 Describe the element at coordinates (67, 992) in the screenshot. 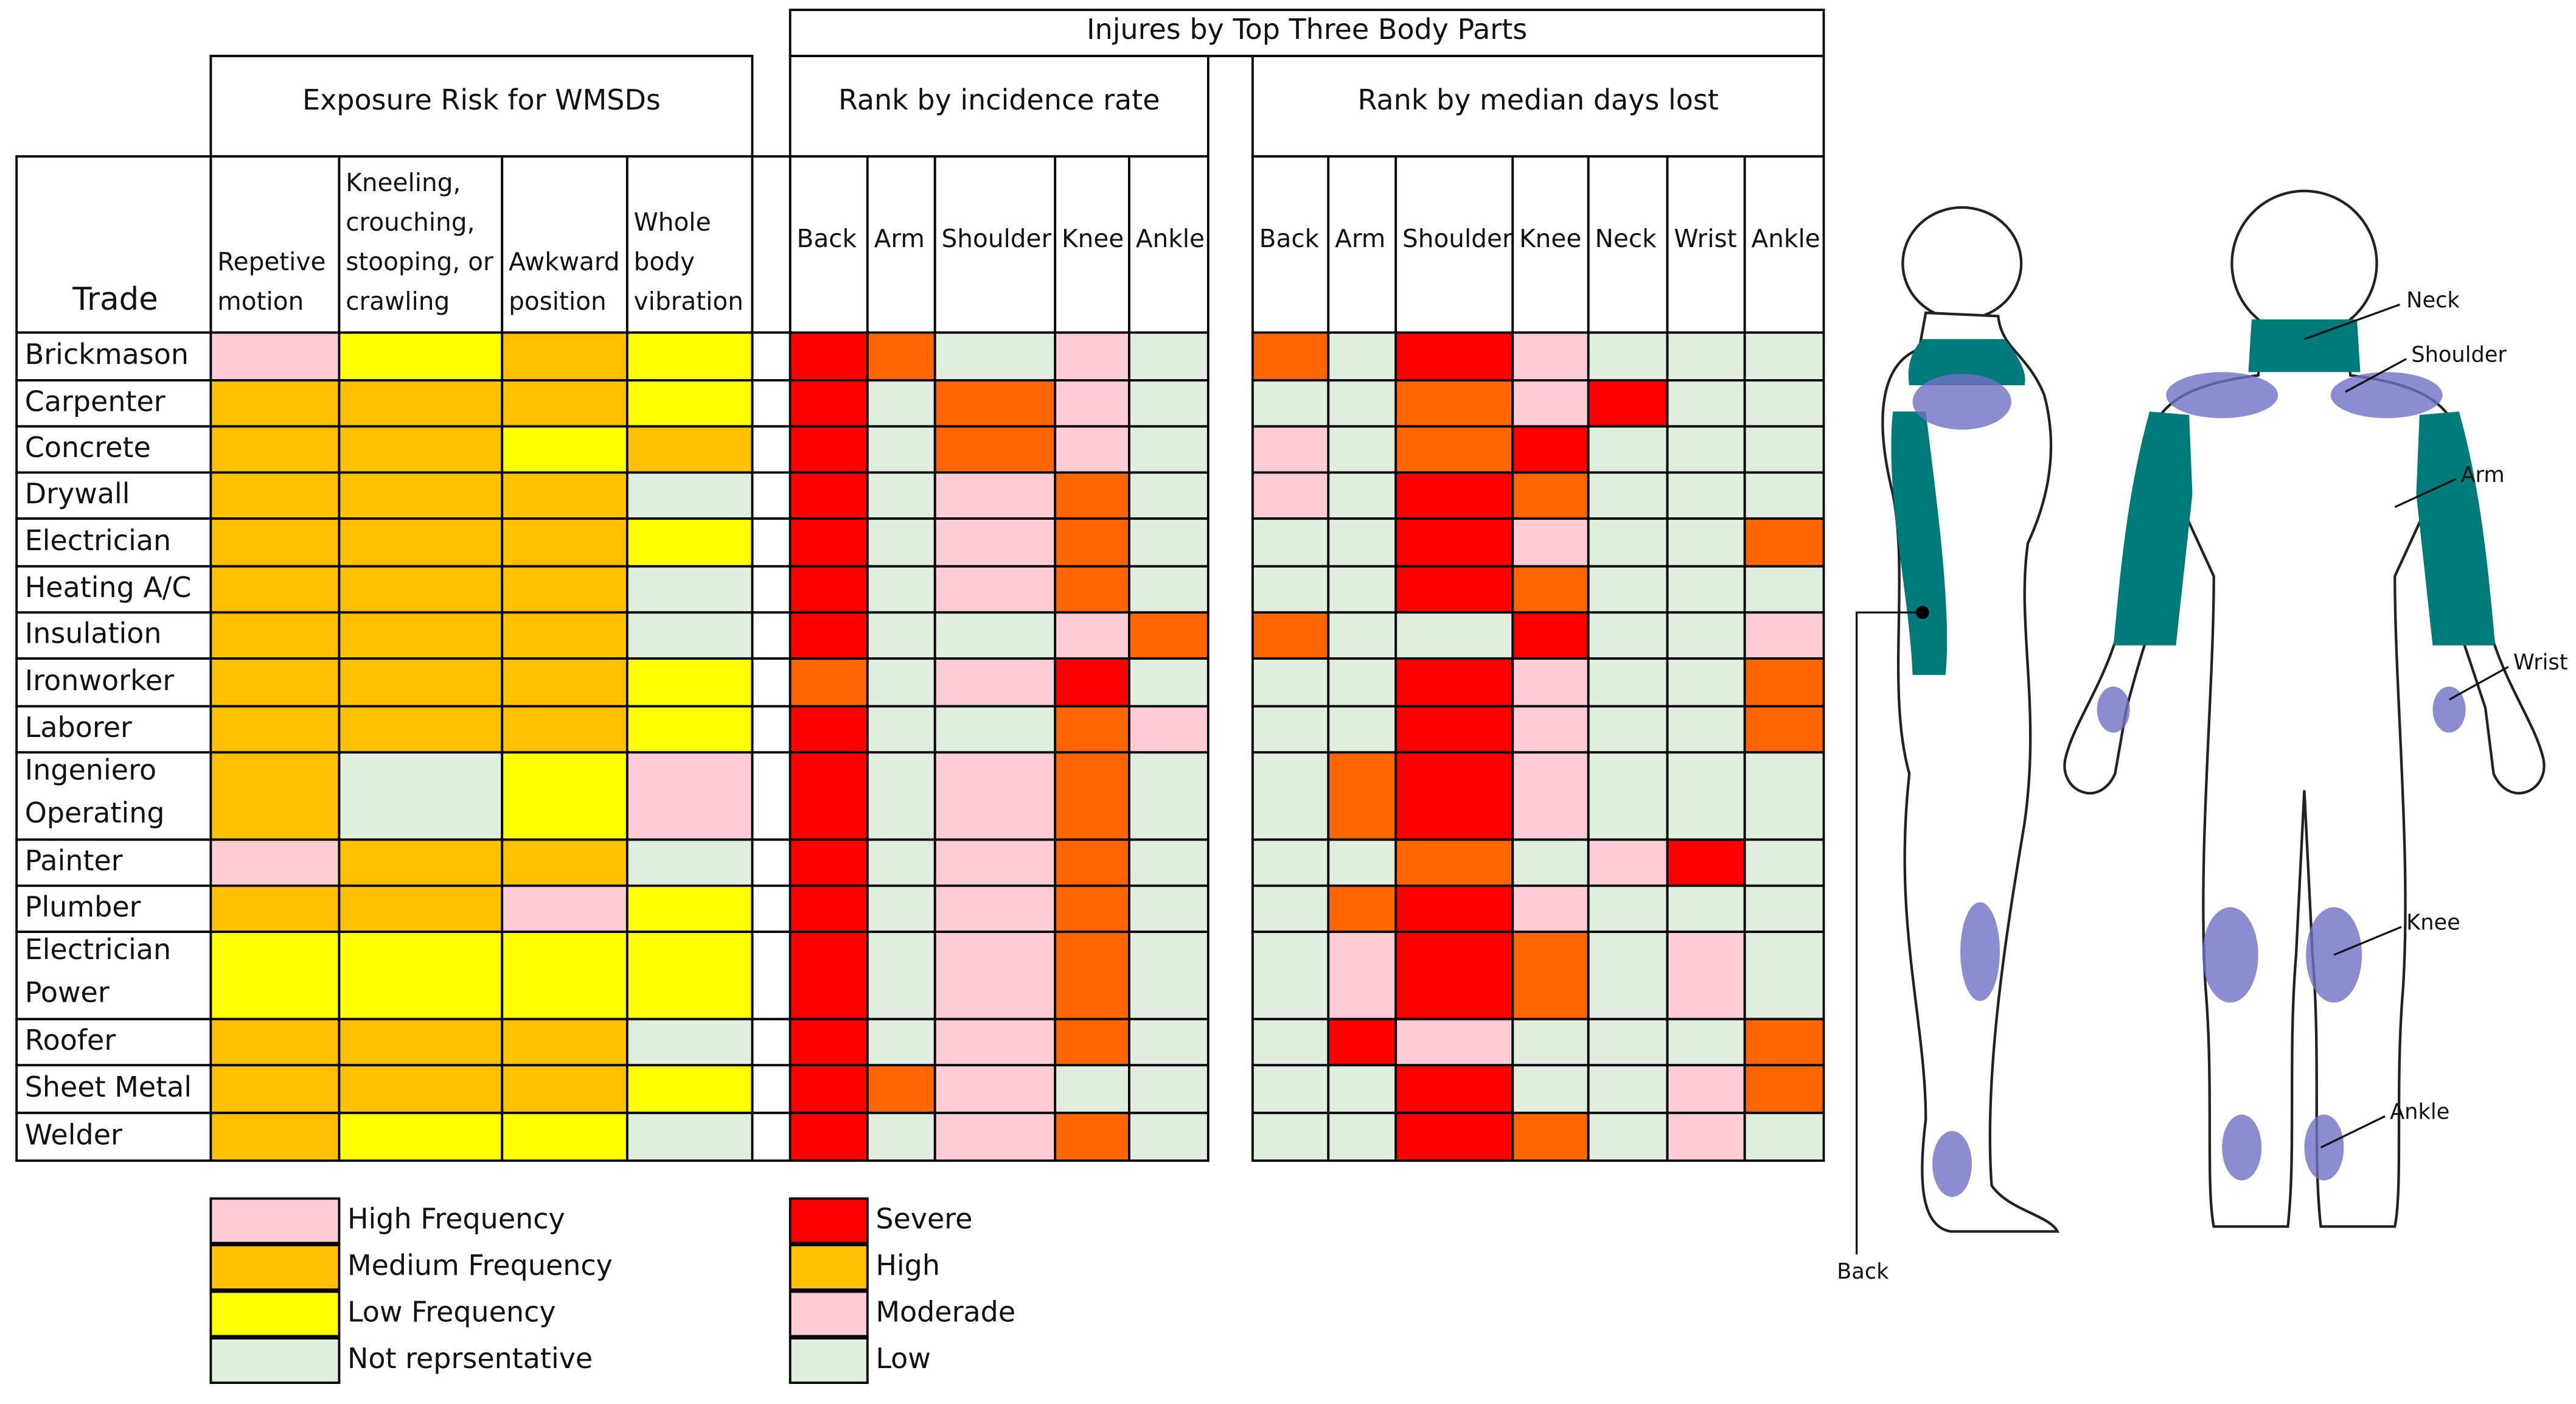

I see `trade-name: Power` at that location.